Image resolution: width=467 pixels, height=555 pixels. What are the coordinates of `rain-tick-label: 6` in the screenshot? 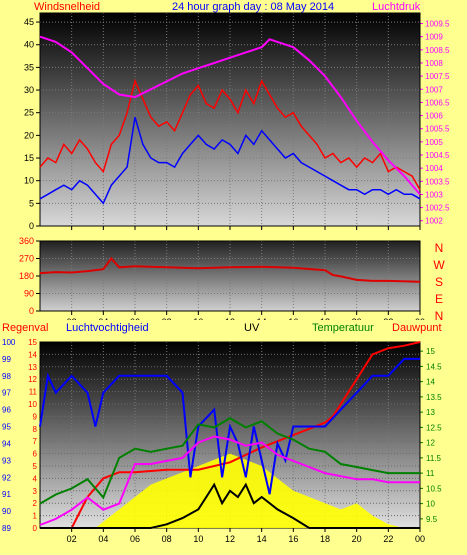 It's located at (35, 454).